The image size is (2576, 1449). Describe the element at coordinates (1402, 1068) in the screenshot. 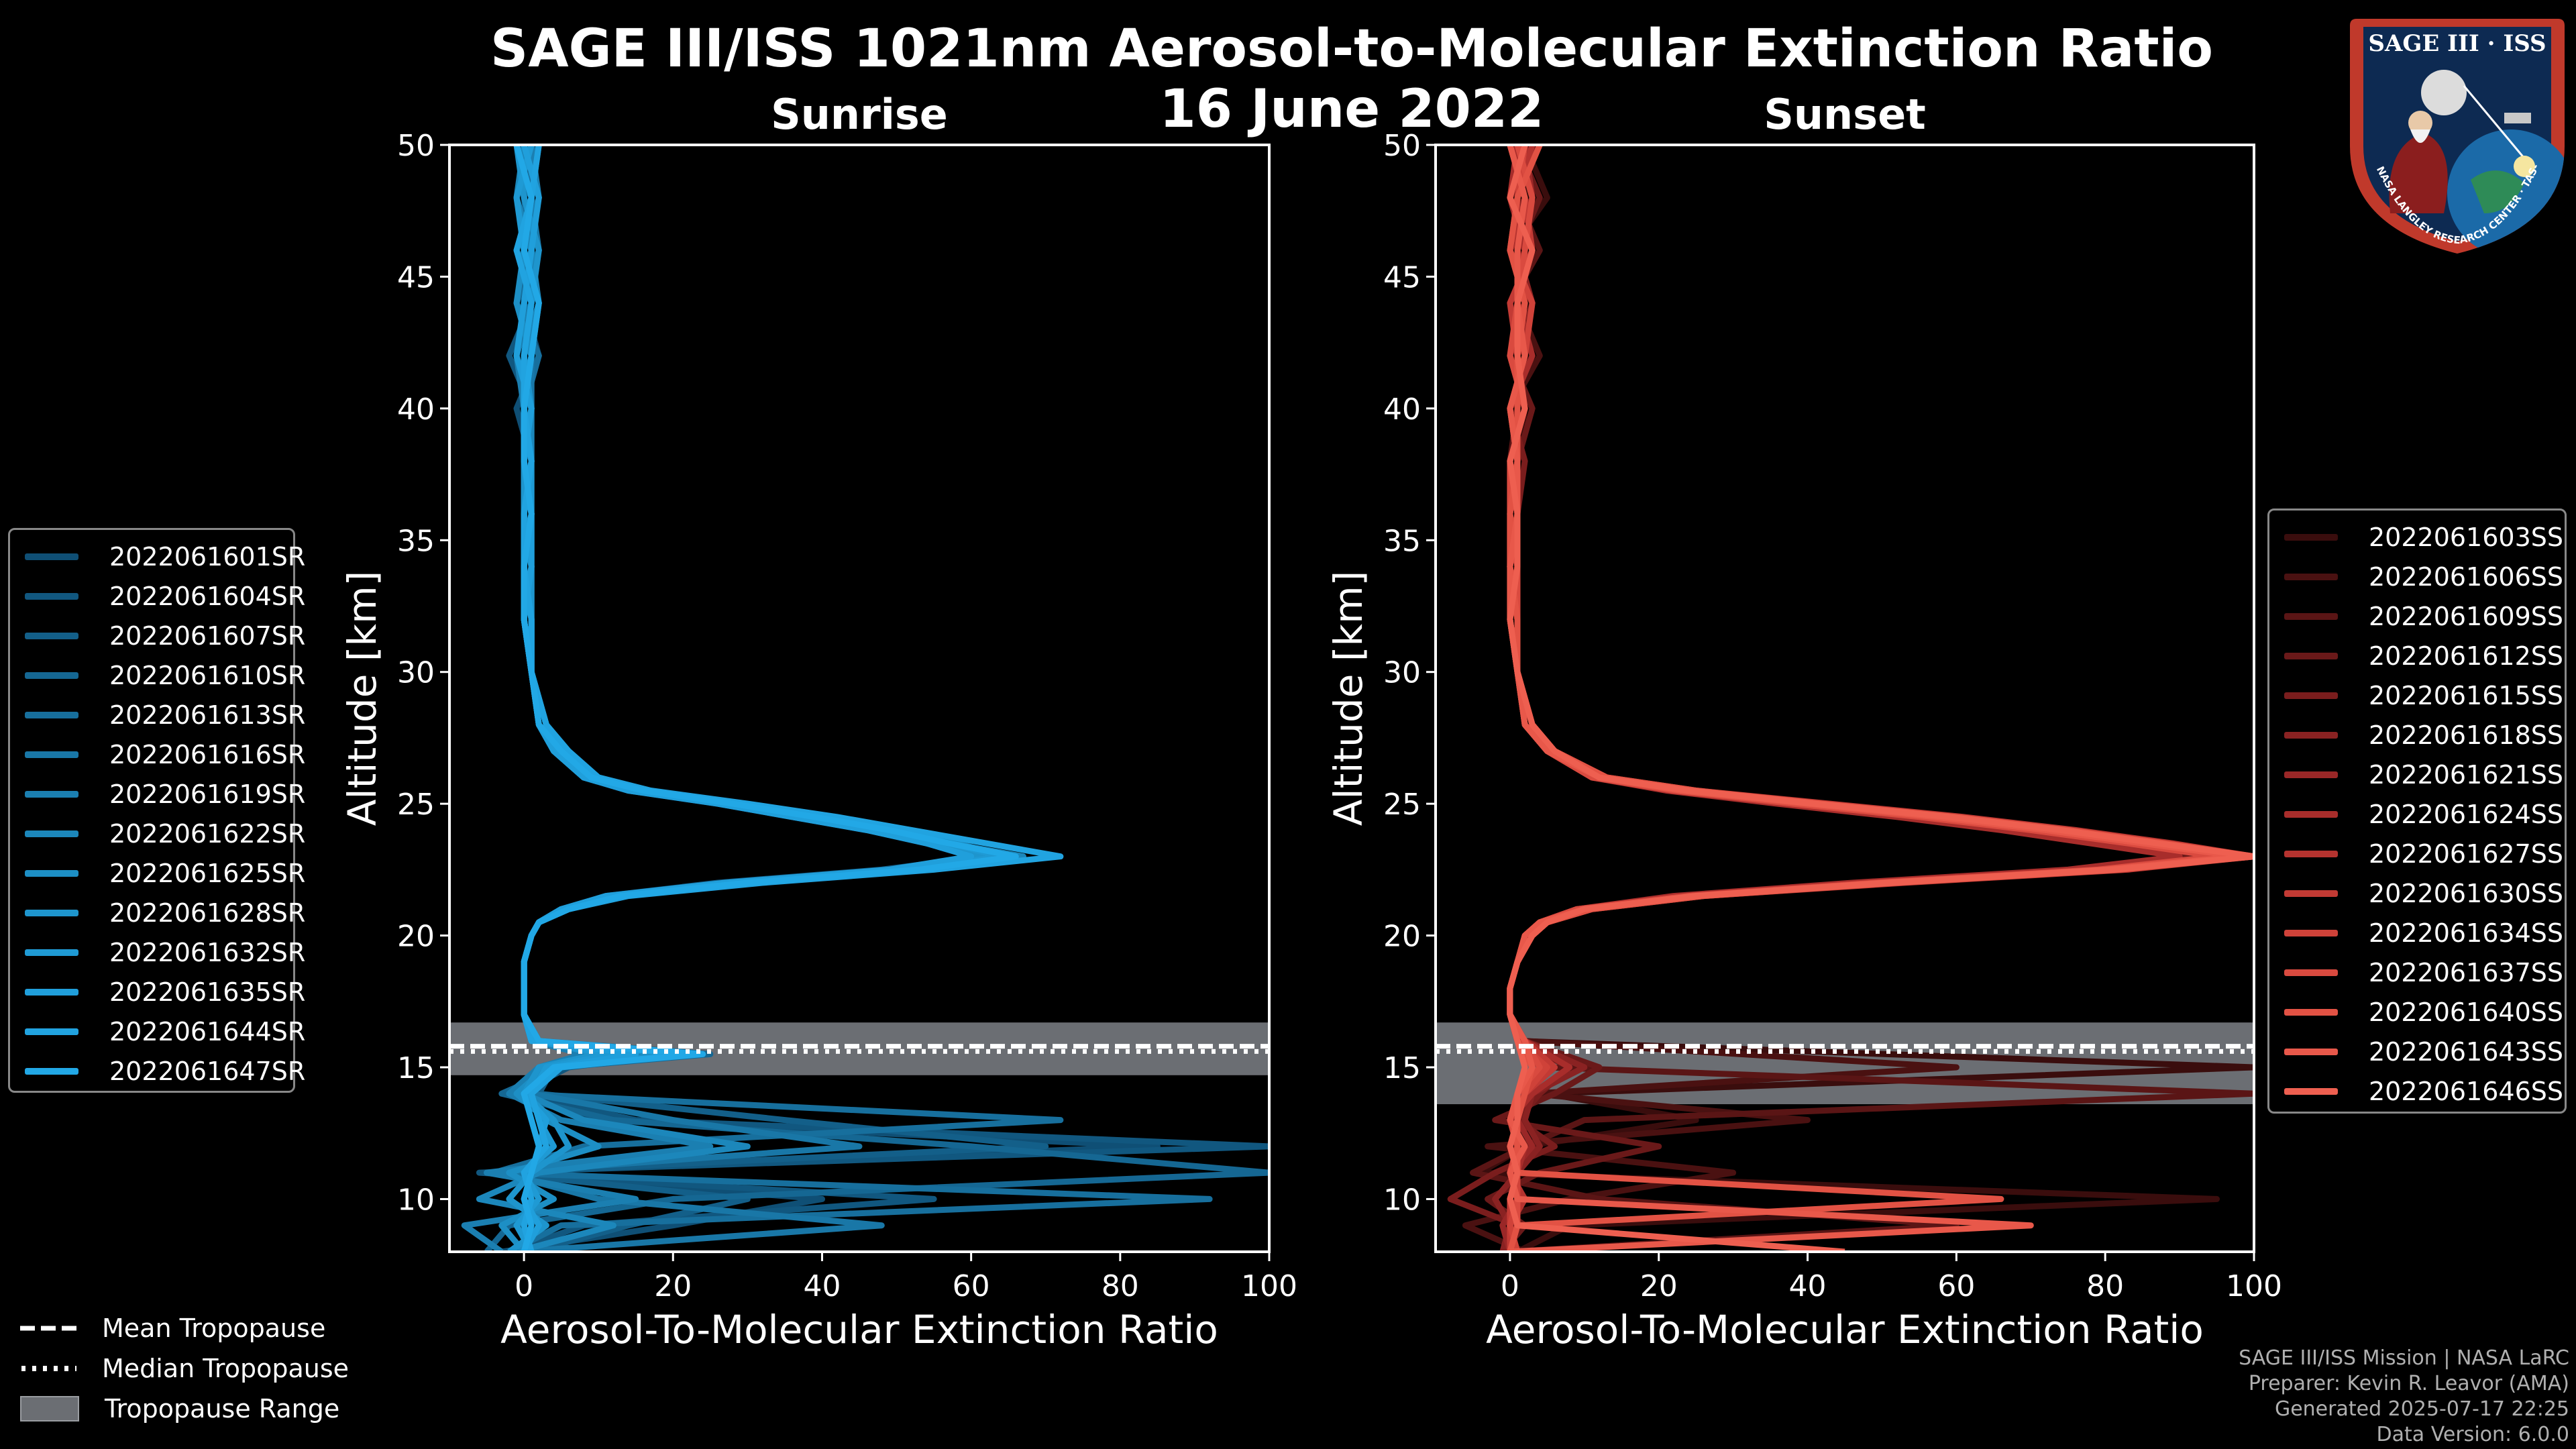

I see `sunset-ytick-label: 15` at that location.